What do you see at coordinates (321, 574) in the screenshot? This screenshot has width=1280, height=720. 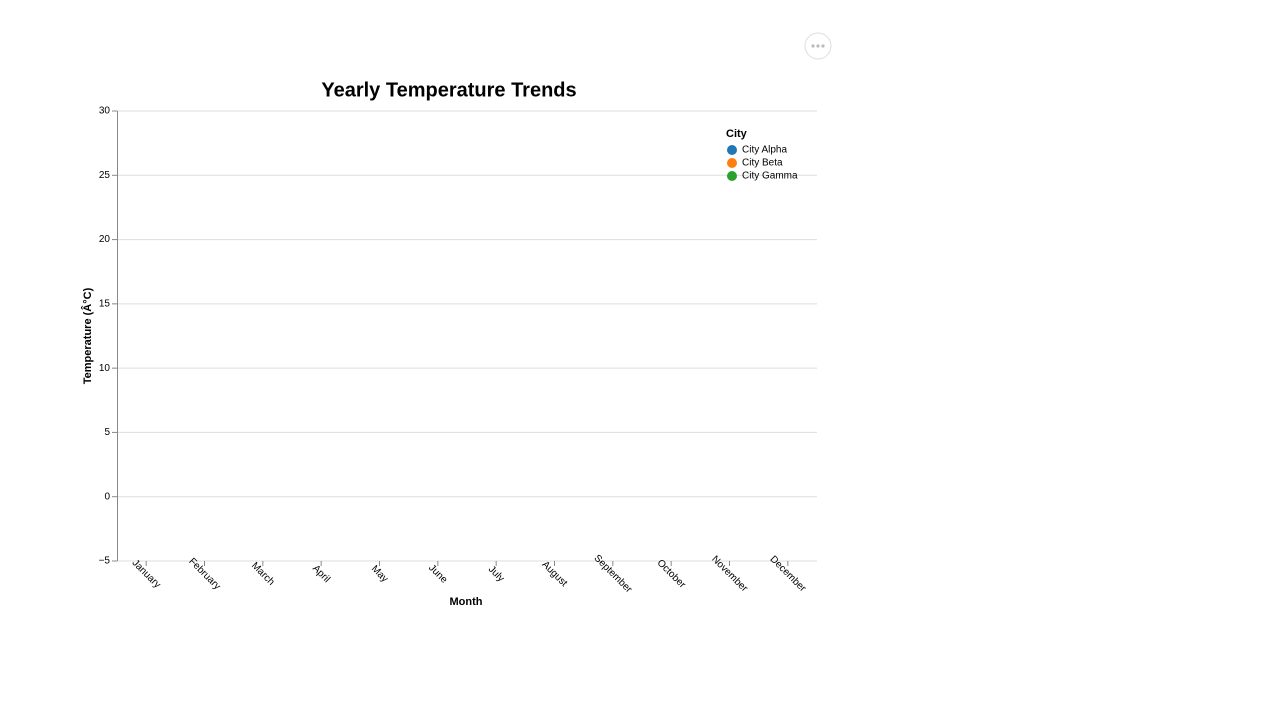 I see `x-tick-label: April` at bounding box center [321, 574].